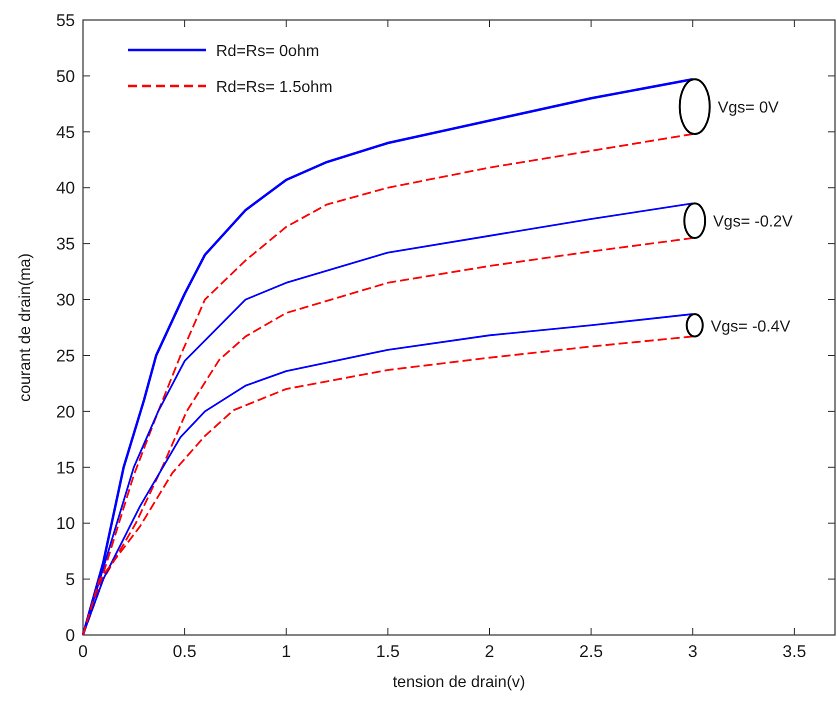 This screenshot has width=837, height=702. Describe the element at coordinates (268, 51) in the screenshot. I see `legend-label: Rd=Rs= 0ohm` at that location.